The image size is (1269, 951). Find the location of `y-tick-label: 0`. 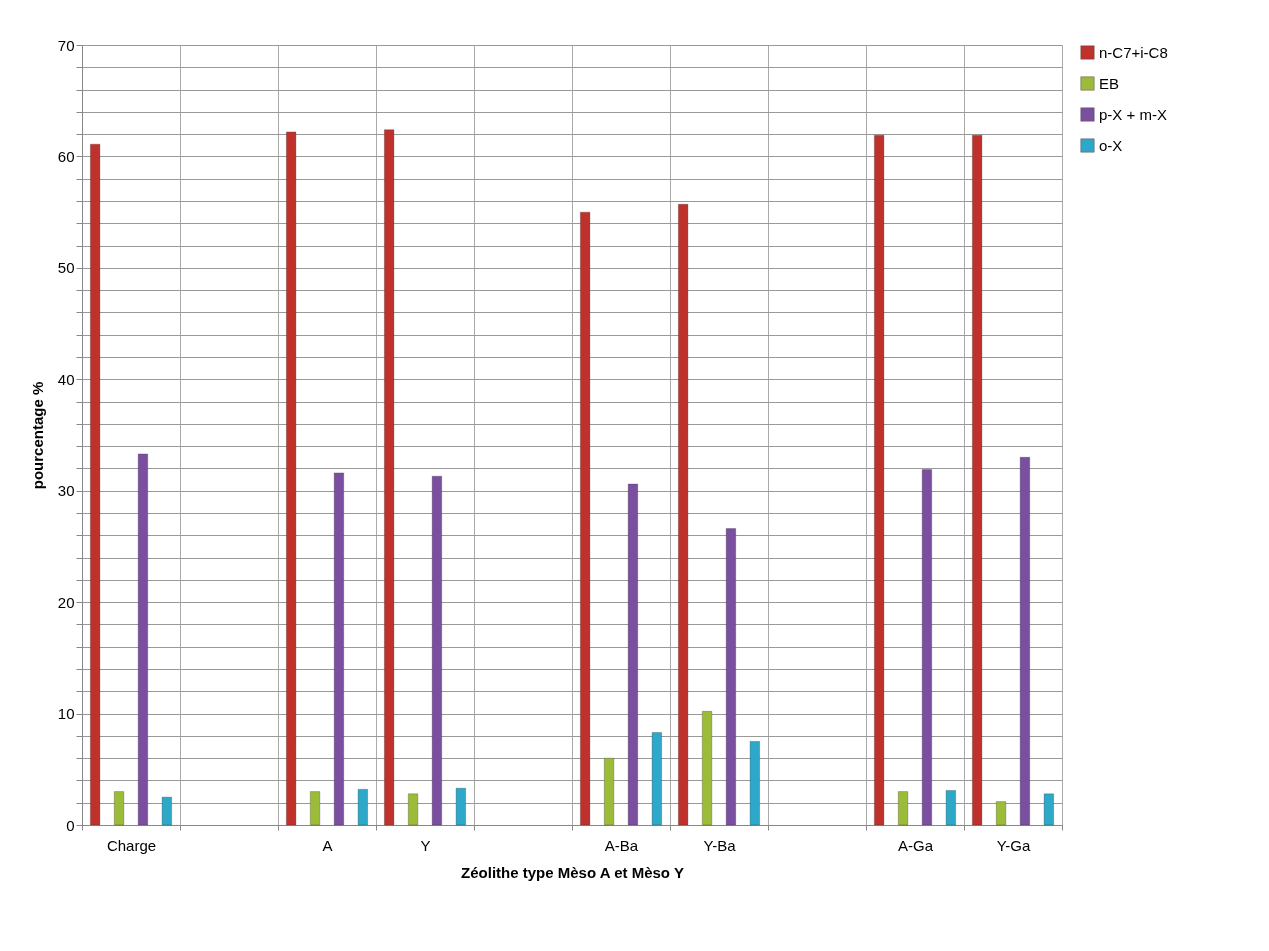

y-tick-label: 0 is located at coordinates (70, 825).